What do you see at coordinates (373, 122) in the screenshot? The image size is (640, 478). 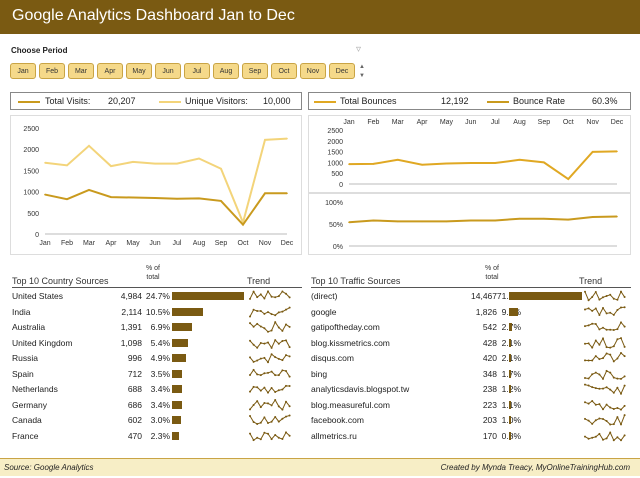 I see `x-tick-label: Feb` at bounding box center [373, 122].